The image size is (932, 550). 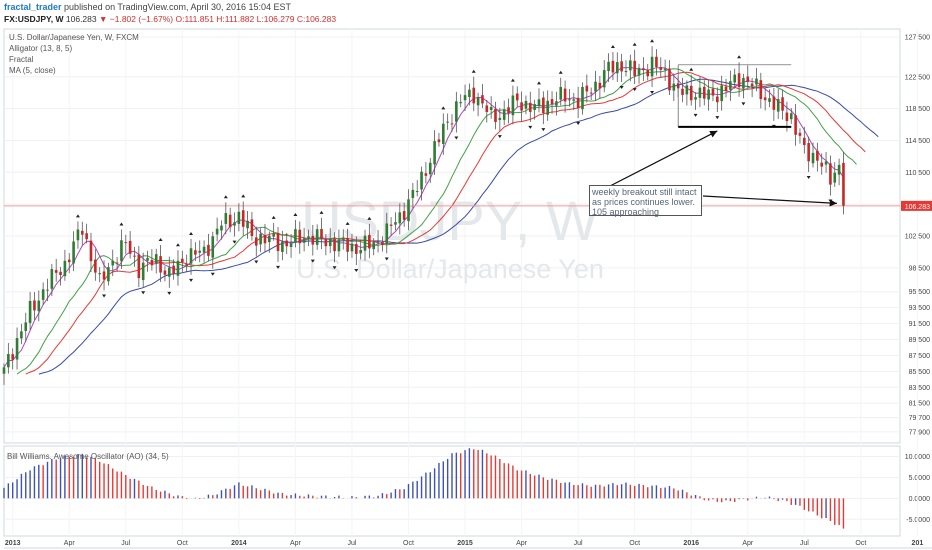 What do you see at coordinates (920, 388) in the screenshot?
I see `price-tick-label: 83.500` at bounding box center [920, 388].